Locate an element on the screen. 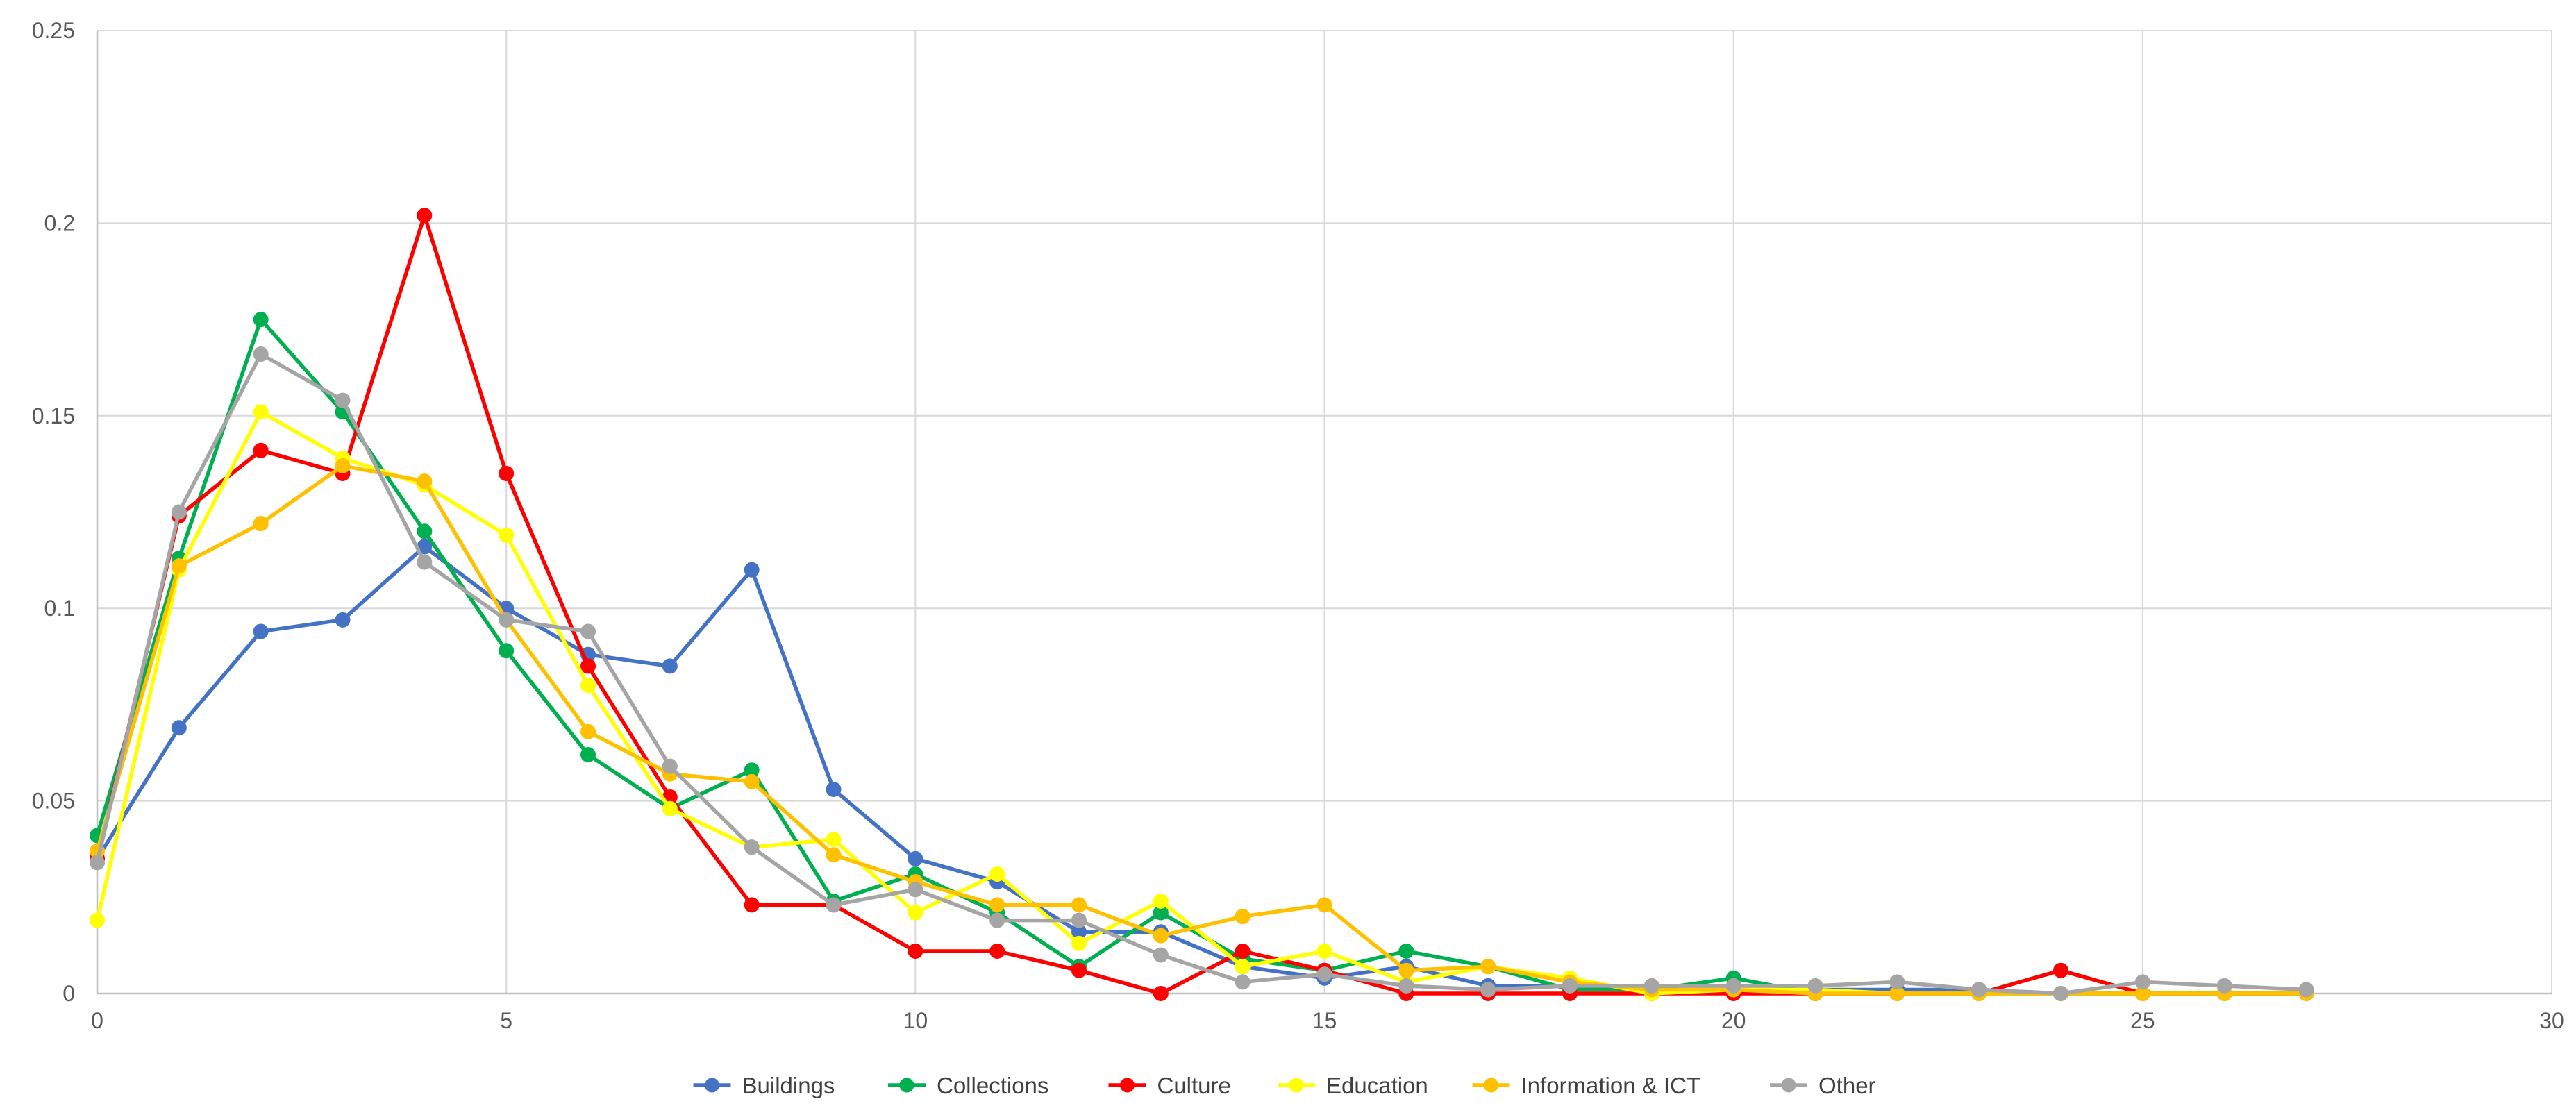  legend-label: Information & ICT is located at coordinates (1611, 1085).